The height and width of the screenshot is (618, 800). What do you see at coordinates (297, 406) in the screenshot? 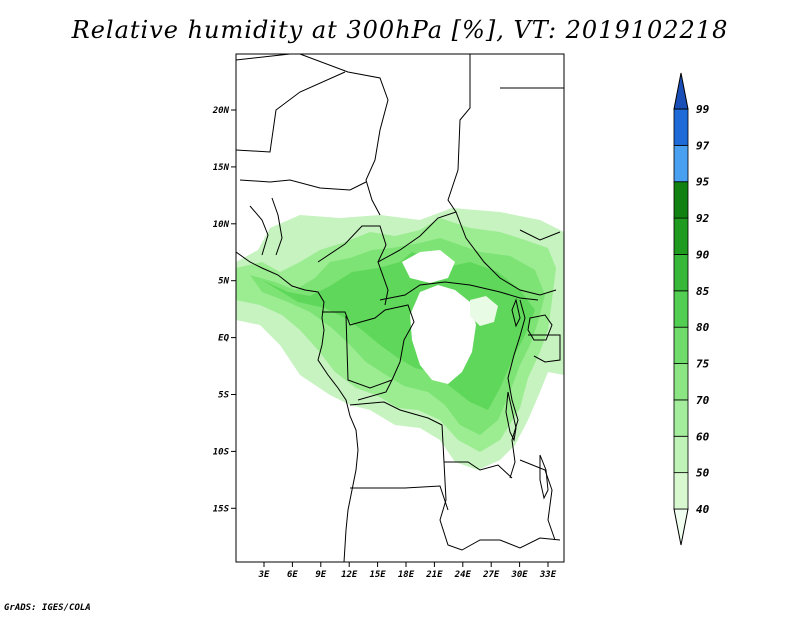
I see `coastline` at bounding box center [297, 406].